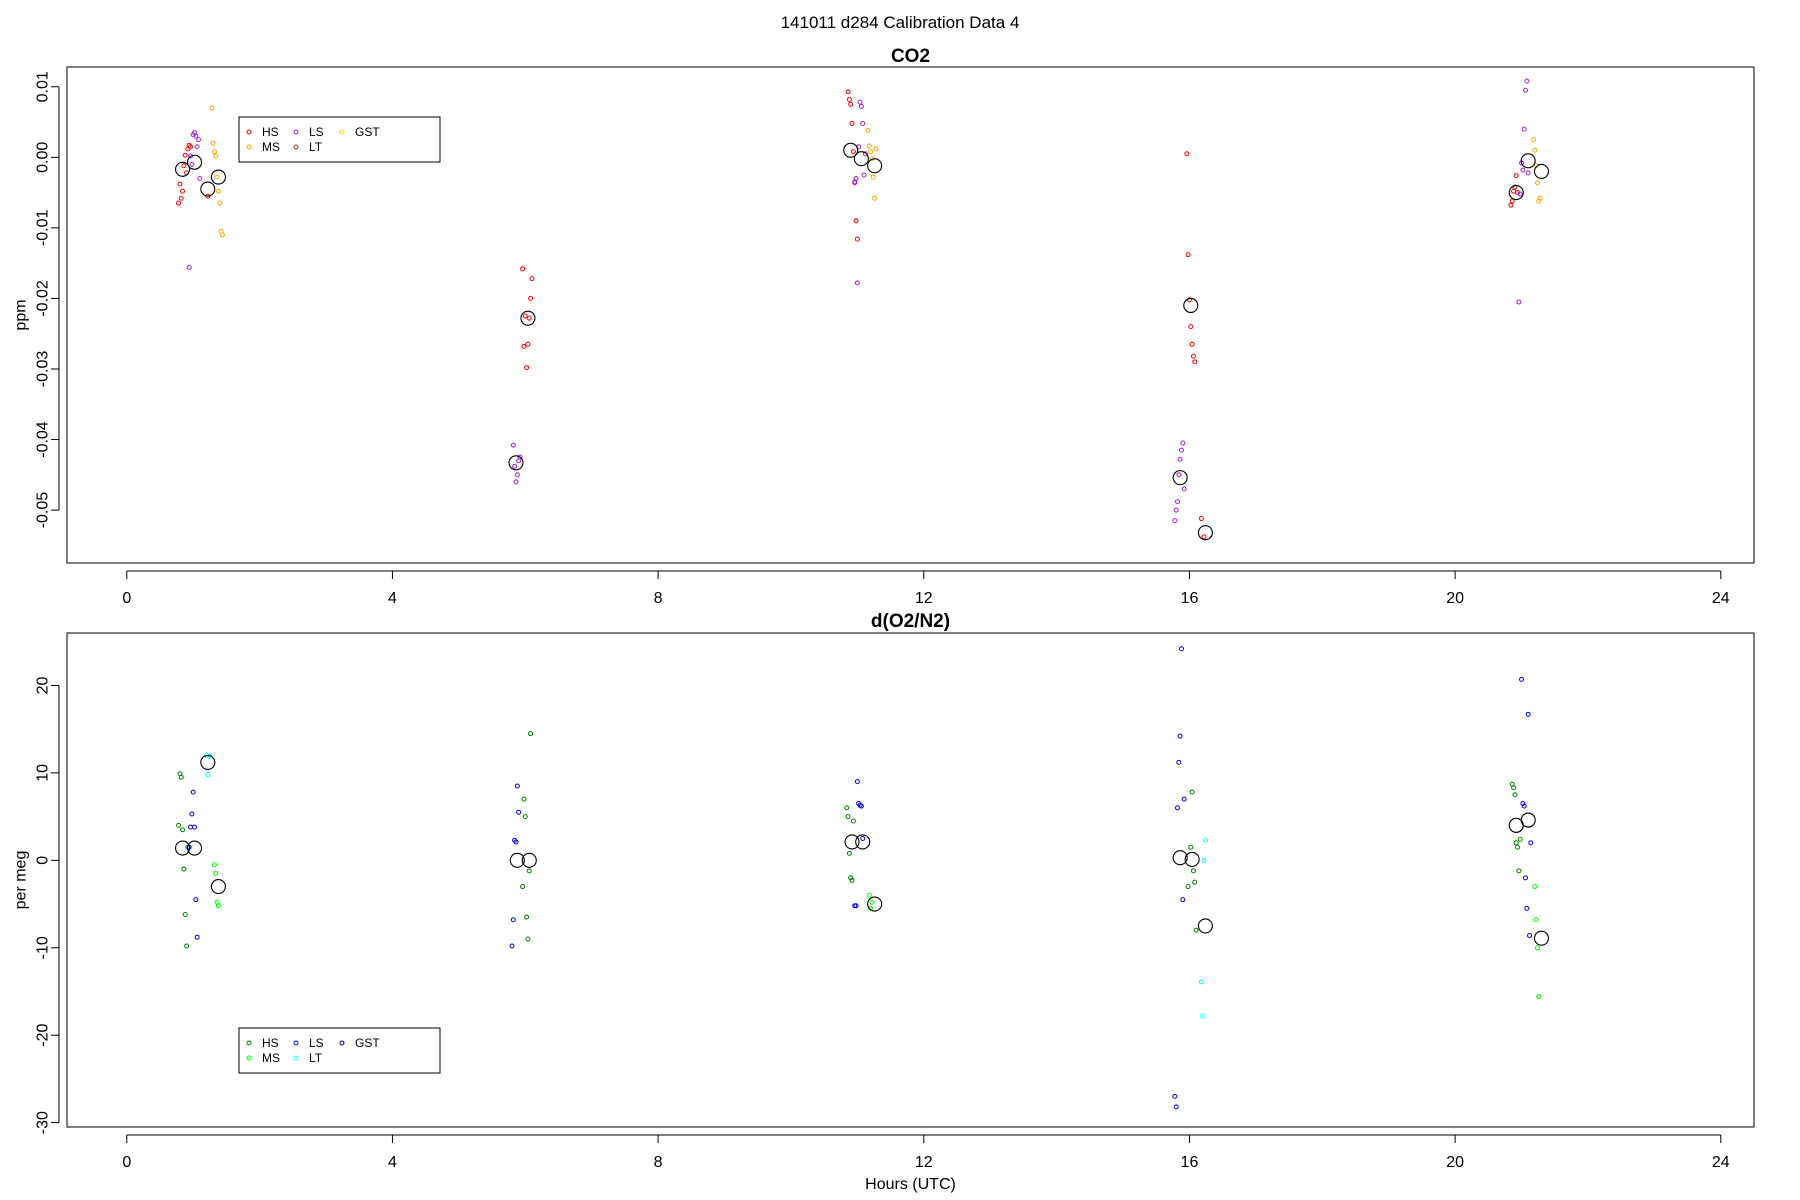  What do you see at coordinates (316, 132) in the screenshot?
I see `legend-label: LS` at bounding box center [316, 132].